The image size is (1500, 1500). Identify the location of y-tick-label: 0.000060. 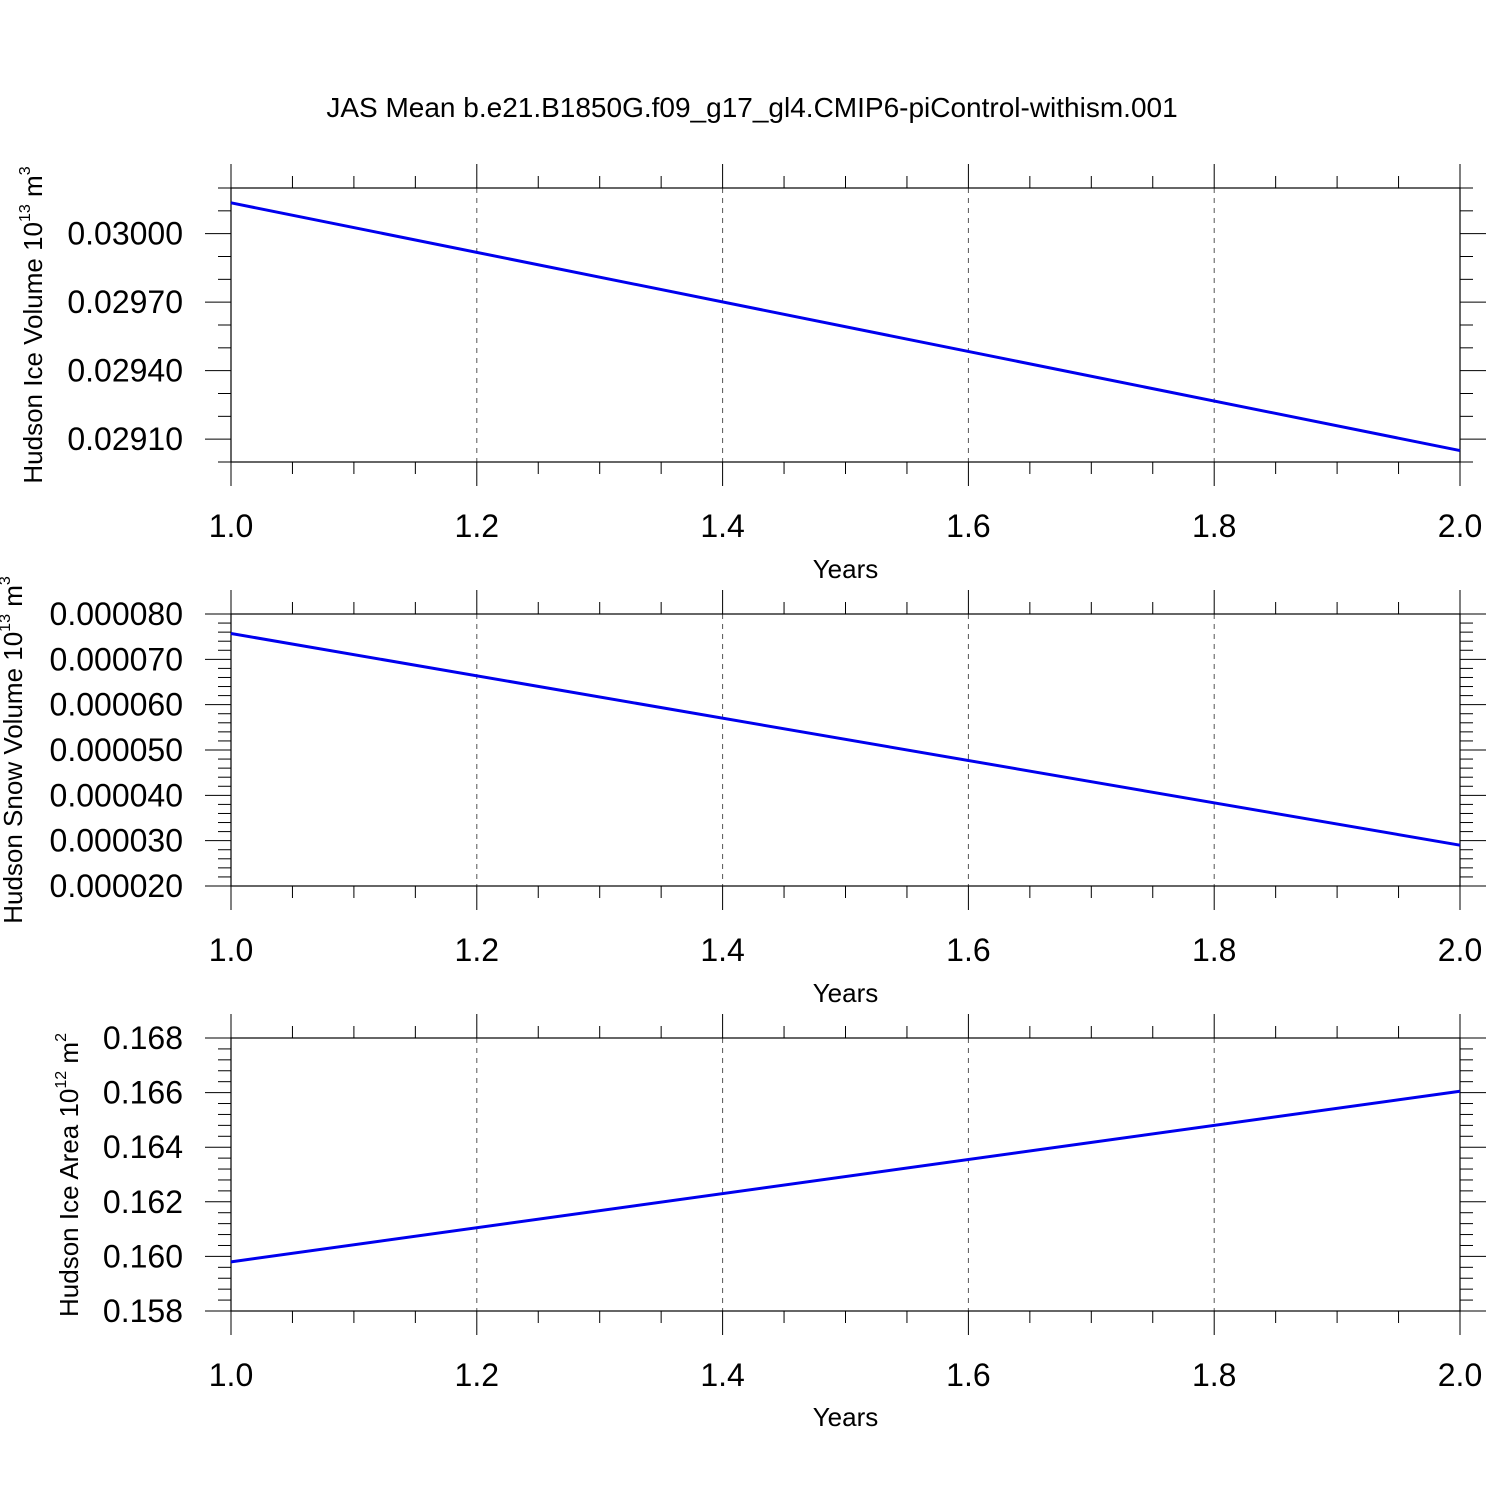
(116, 705).